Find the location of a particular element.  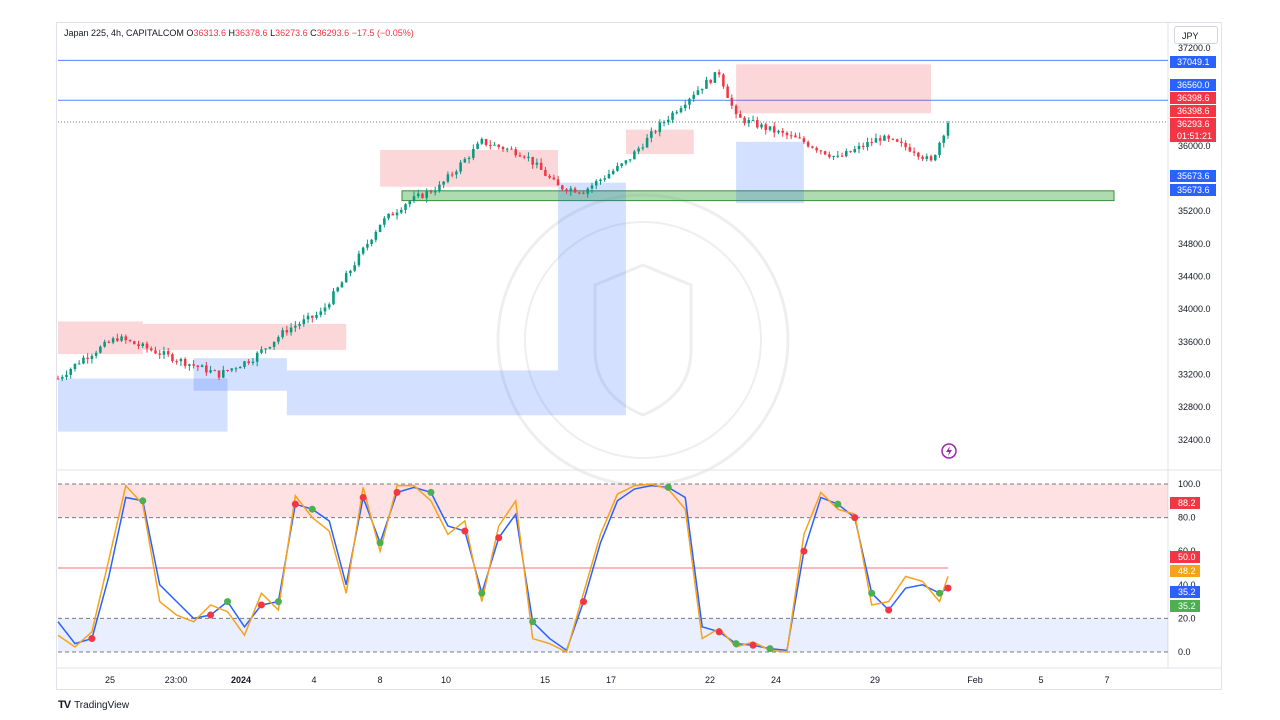

symbol-name: Japan 225, 4h, CAPITALCOM is located at coordinates (124, 33).